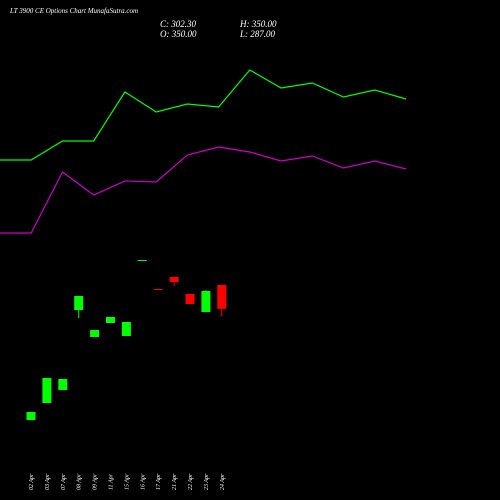 The image size is (500, 500). I want to click on close-label: C: 302.30, so click(178, 24).